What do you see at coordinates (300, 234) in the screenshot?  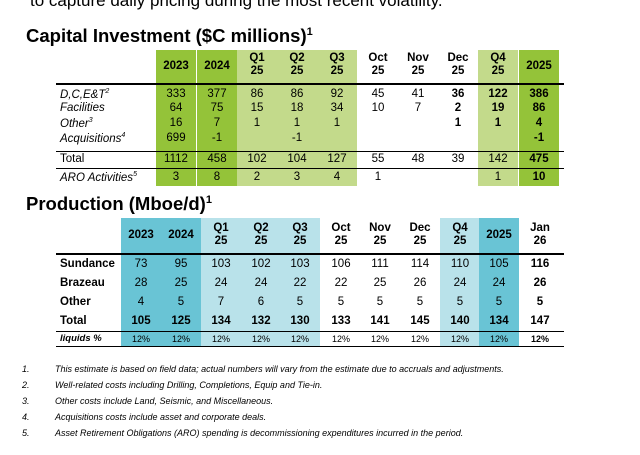 I see `production-col-header: Q3 25` at bounding box center [300, 234].